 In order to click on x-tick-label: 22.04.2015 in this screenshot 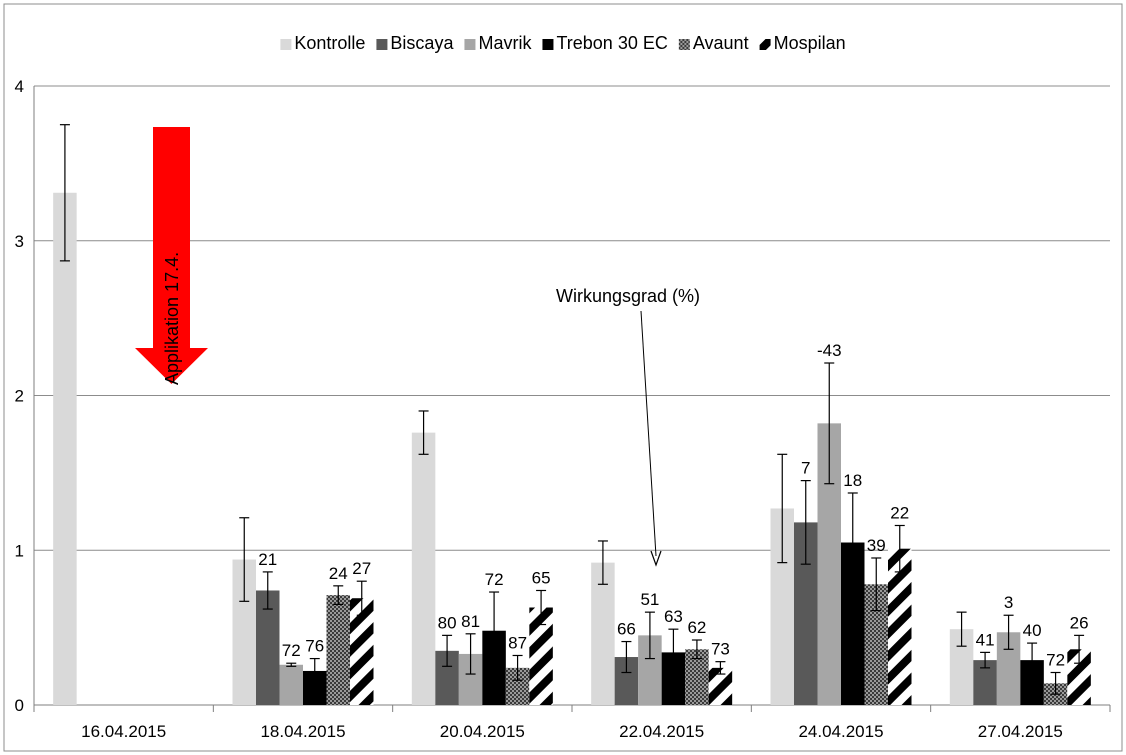, I will do `click(661, 731)`.